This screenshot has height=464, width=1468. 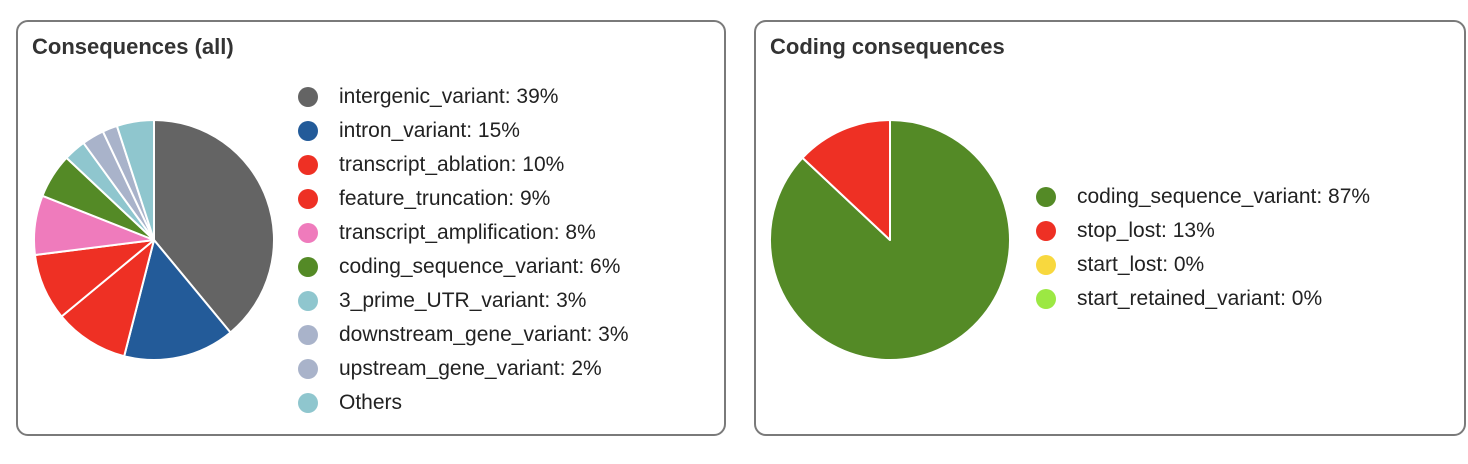 I want to click on legend-label: stop_lost: 13%, so click(x=1146, y=230).